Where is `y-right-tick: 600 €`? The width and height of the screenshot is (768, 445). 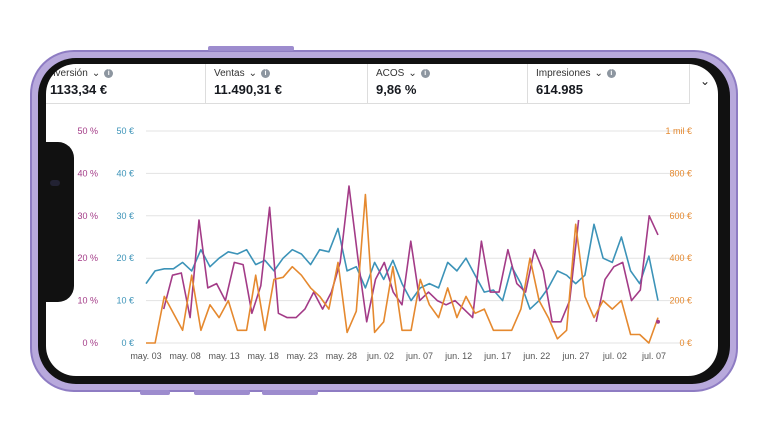
y-right-tick: 600 € is located at coordinates (680, 216).